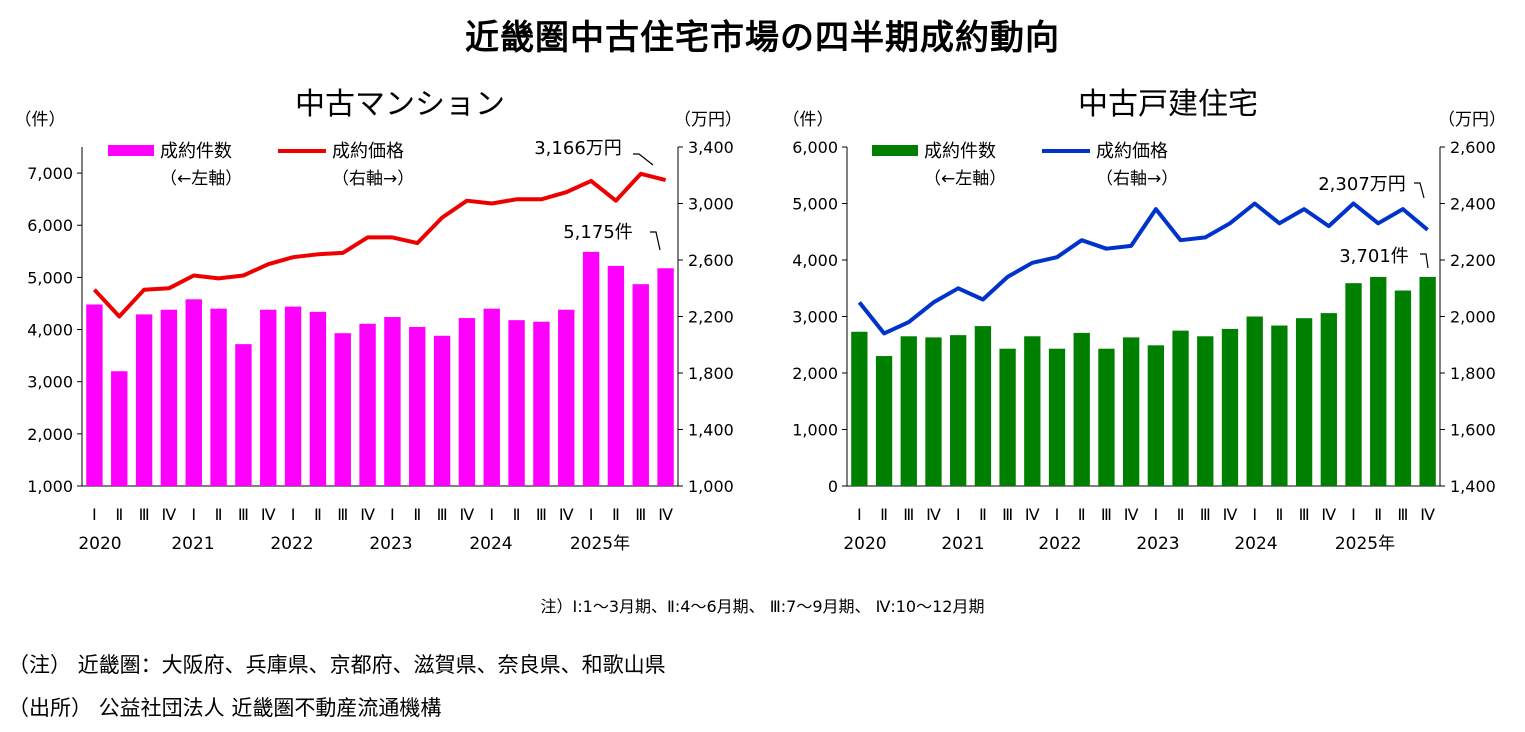  What do you see at coordinates (762, 38) in the screenshot?
I see `page-title: 近畿圏中古住宅市場の四半期成約動向` at bounding box center [762, 38].